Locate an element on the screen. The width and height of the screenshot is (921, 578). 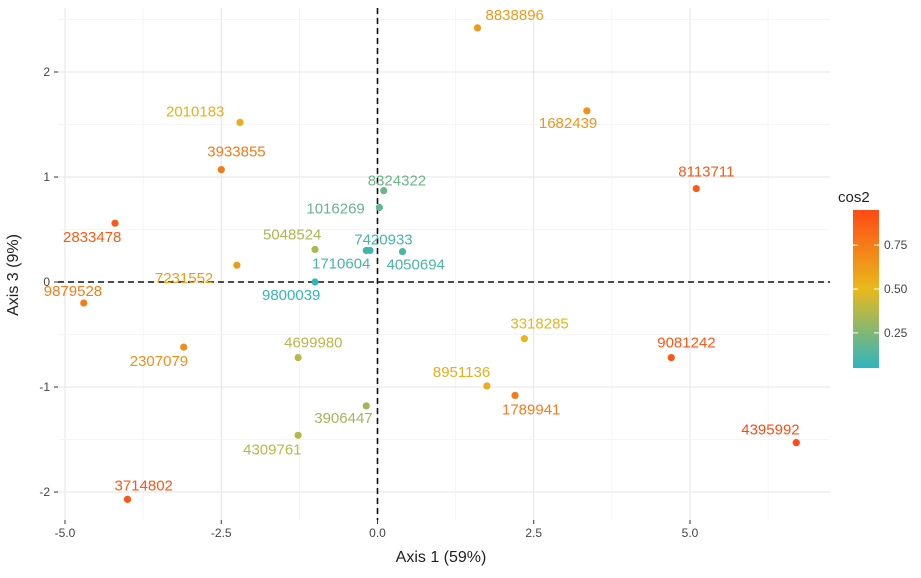
point-label: 7420933 is located at coordinates (383, 240).